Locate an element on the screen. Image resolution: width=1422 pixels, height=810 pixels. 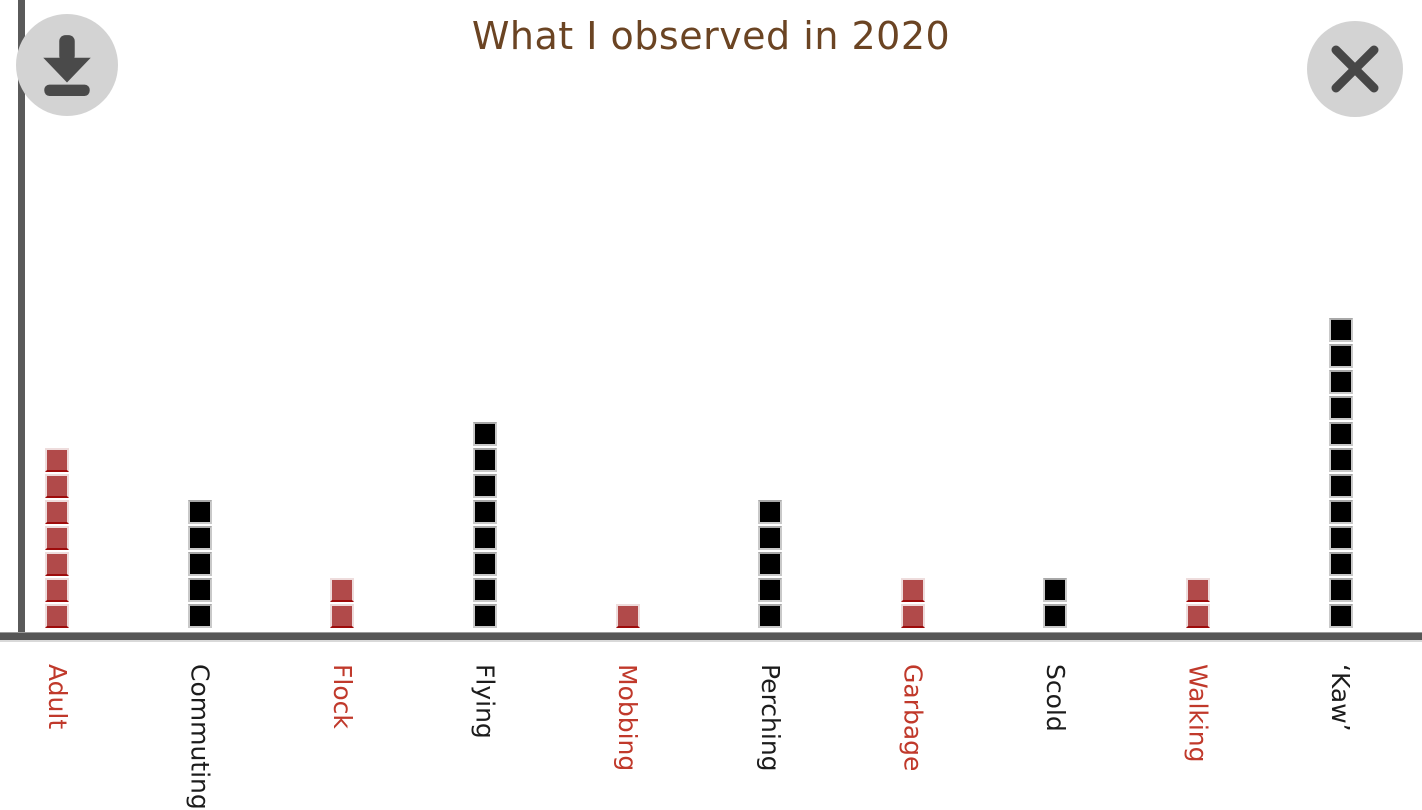
close-button is located at coordinates (1355, 69).